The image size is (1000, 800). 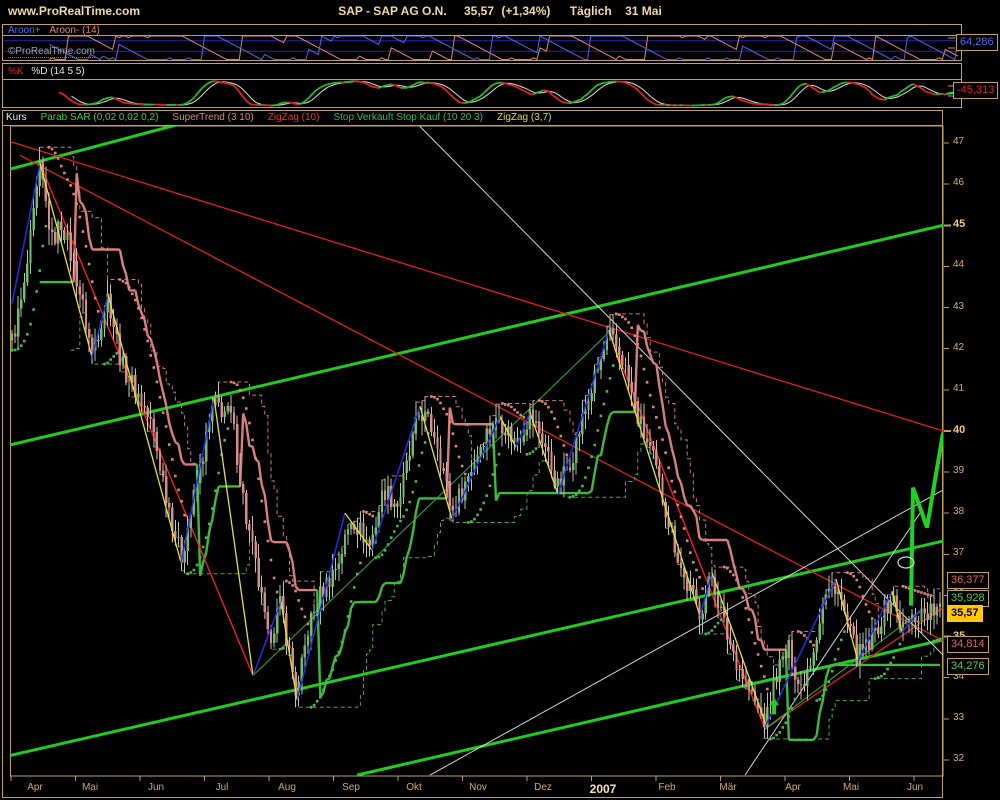 What do you see at coordinates (959, 470) in the screenshot?
I see `y-axis-label: 39` at bounding box center [959, 470].